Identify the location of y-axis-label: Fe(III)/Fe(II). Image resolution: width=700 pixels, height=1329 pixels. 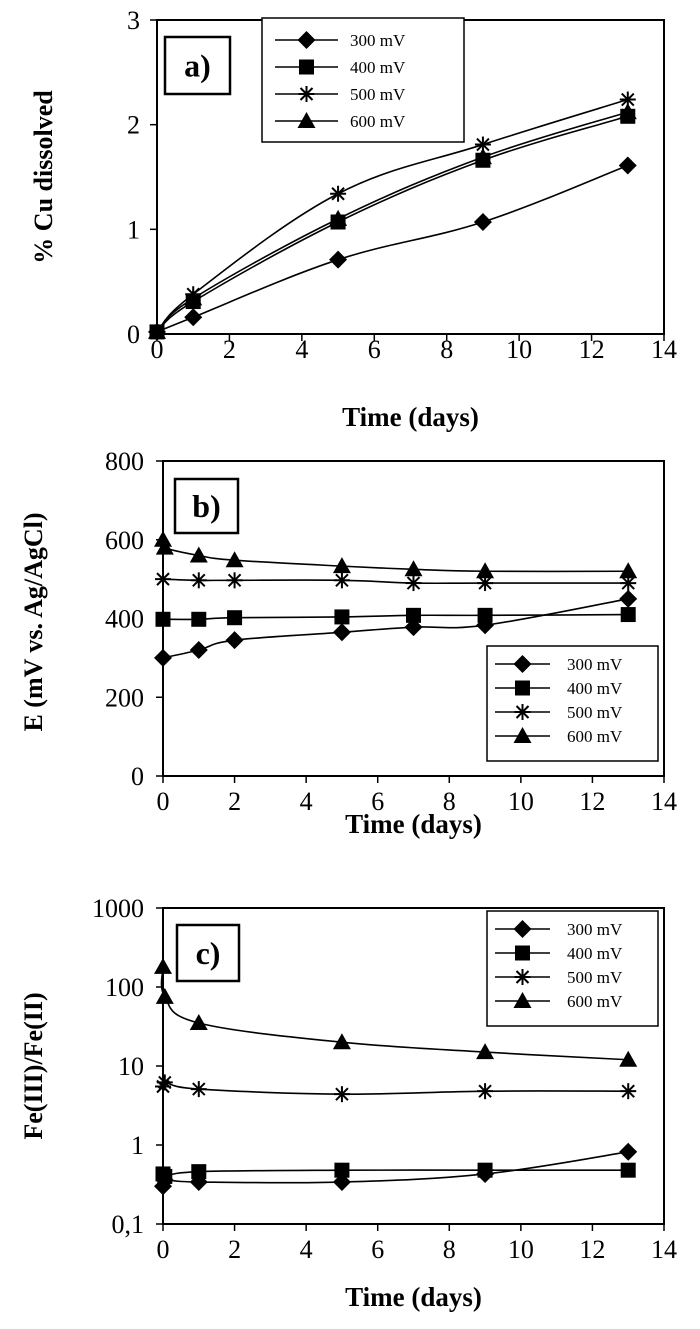
(33, 1065).